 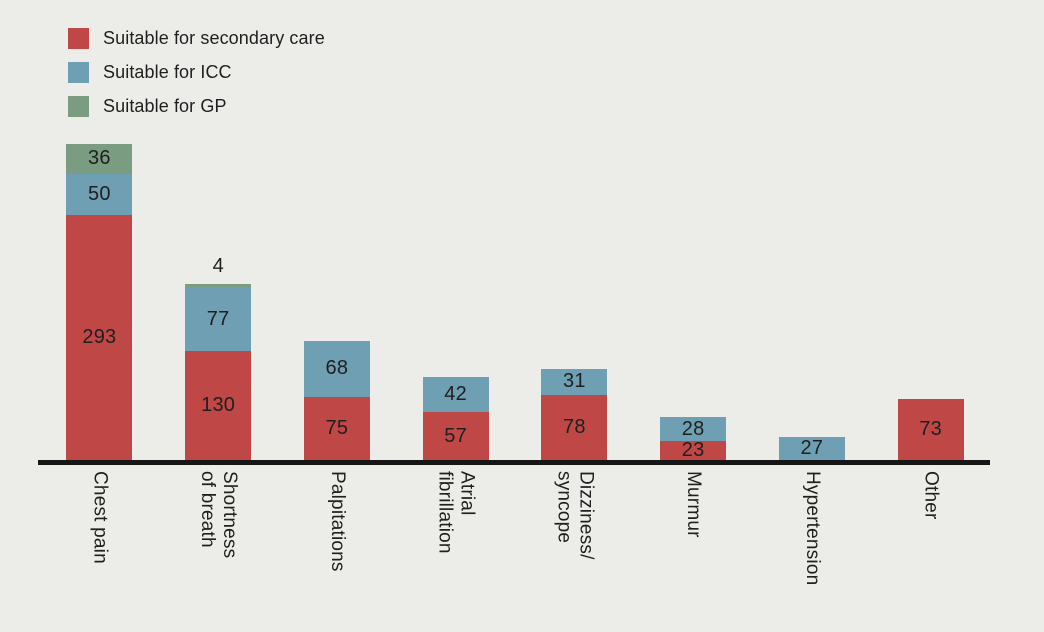 I want to click on legend-swatch-icc, so click(x=78, y=72).